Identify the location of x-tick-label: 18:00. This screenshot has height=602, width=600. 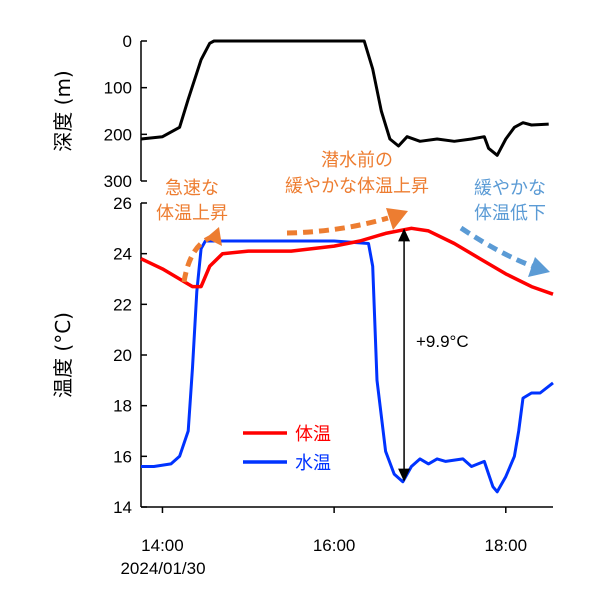
(506, 545).